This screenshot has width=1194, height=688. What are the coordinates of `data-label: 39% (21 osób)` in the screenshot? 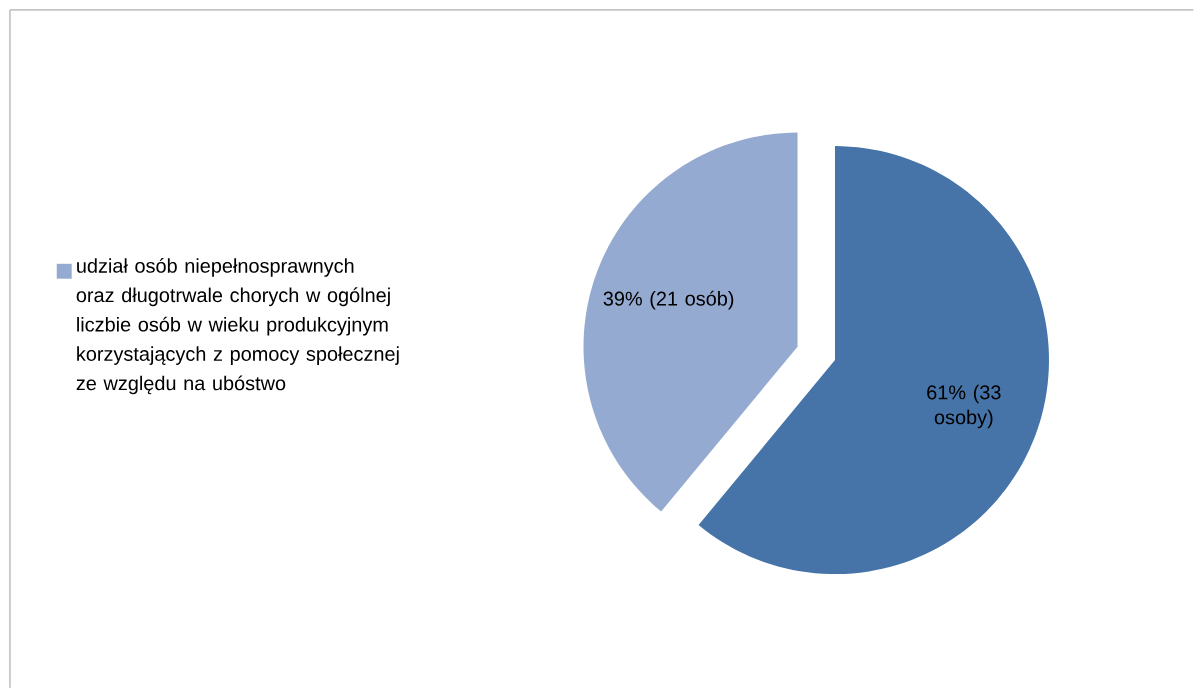 It's located at (668, 300).